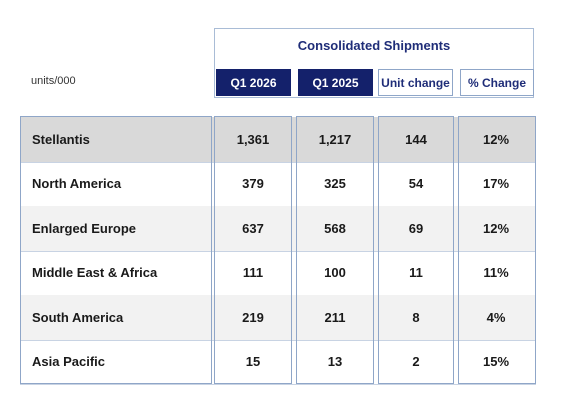 This screenshot has height=400, width=577. What do you see at coordinates (415, 82) in the screenshot?
I see `column-header-unit-change: Unit change` at bounding box center [415, 82].